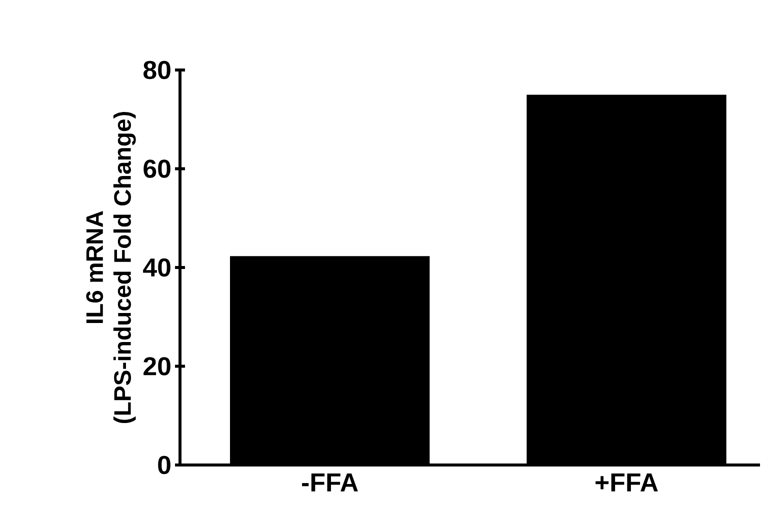 The height and width of the screenshot is (527, 777). What do you see at coordinates (164, 465) in the screenshot?
I see `y-tick-label: 0` at bounding box center [164, 465].